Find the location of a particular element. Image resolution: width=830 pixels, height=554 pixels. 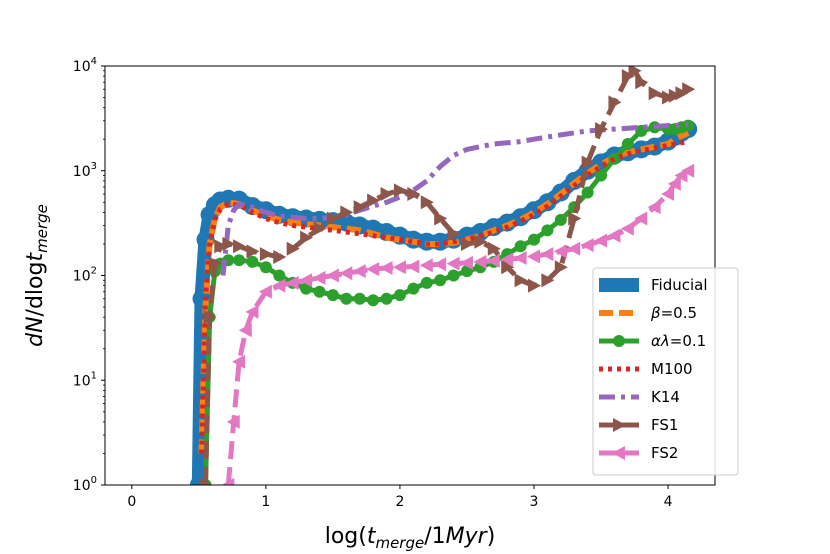

legend-marker is located at coordinates (619, 425).